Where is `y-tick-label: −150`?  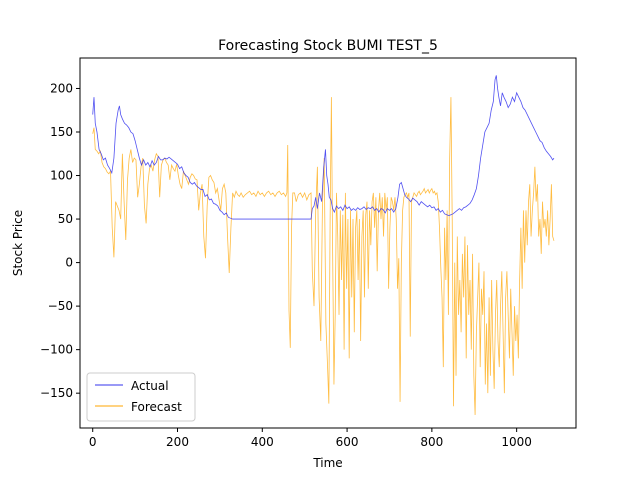 y-tick-label: −150 is located at coordinates (56, 393).